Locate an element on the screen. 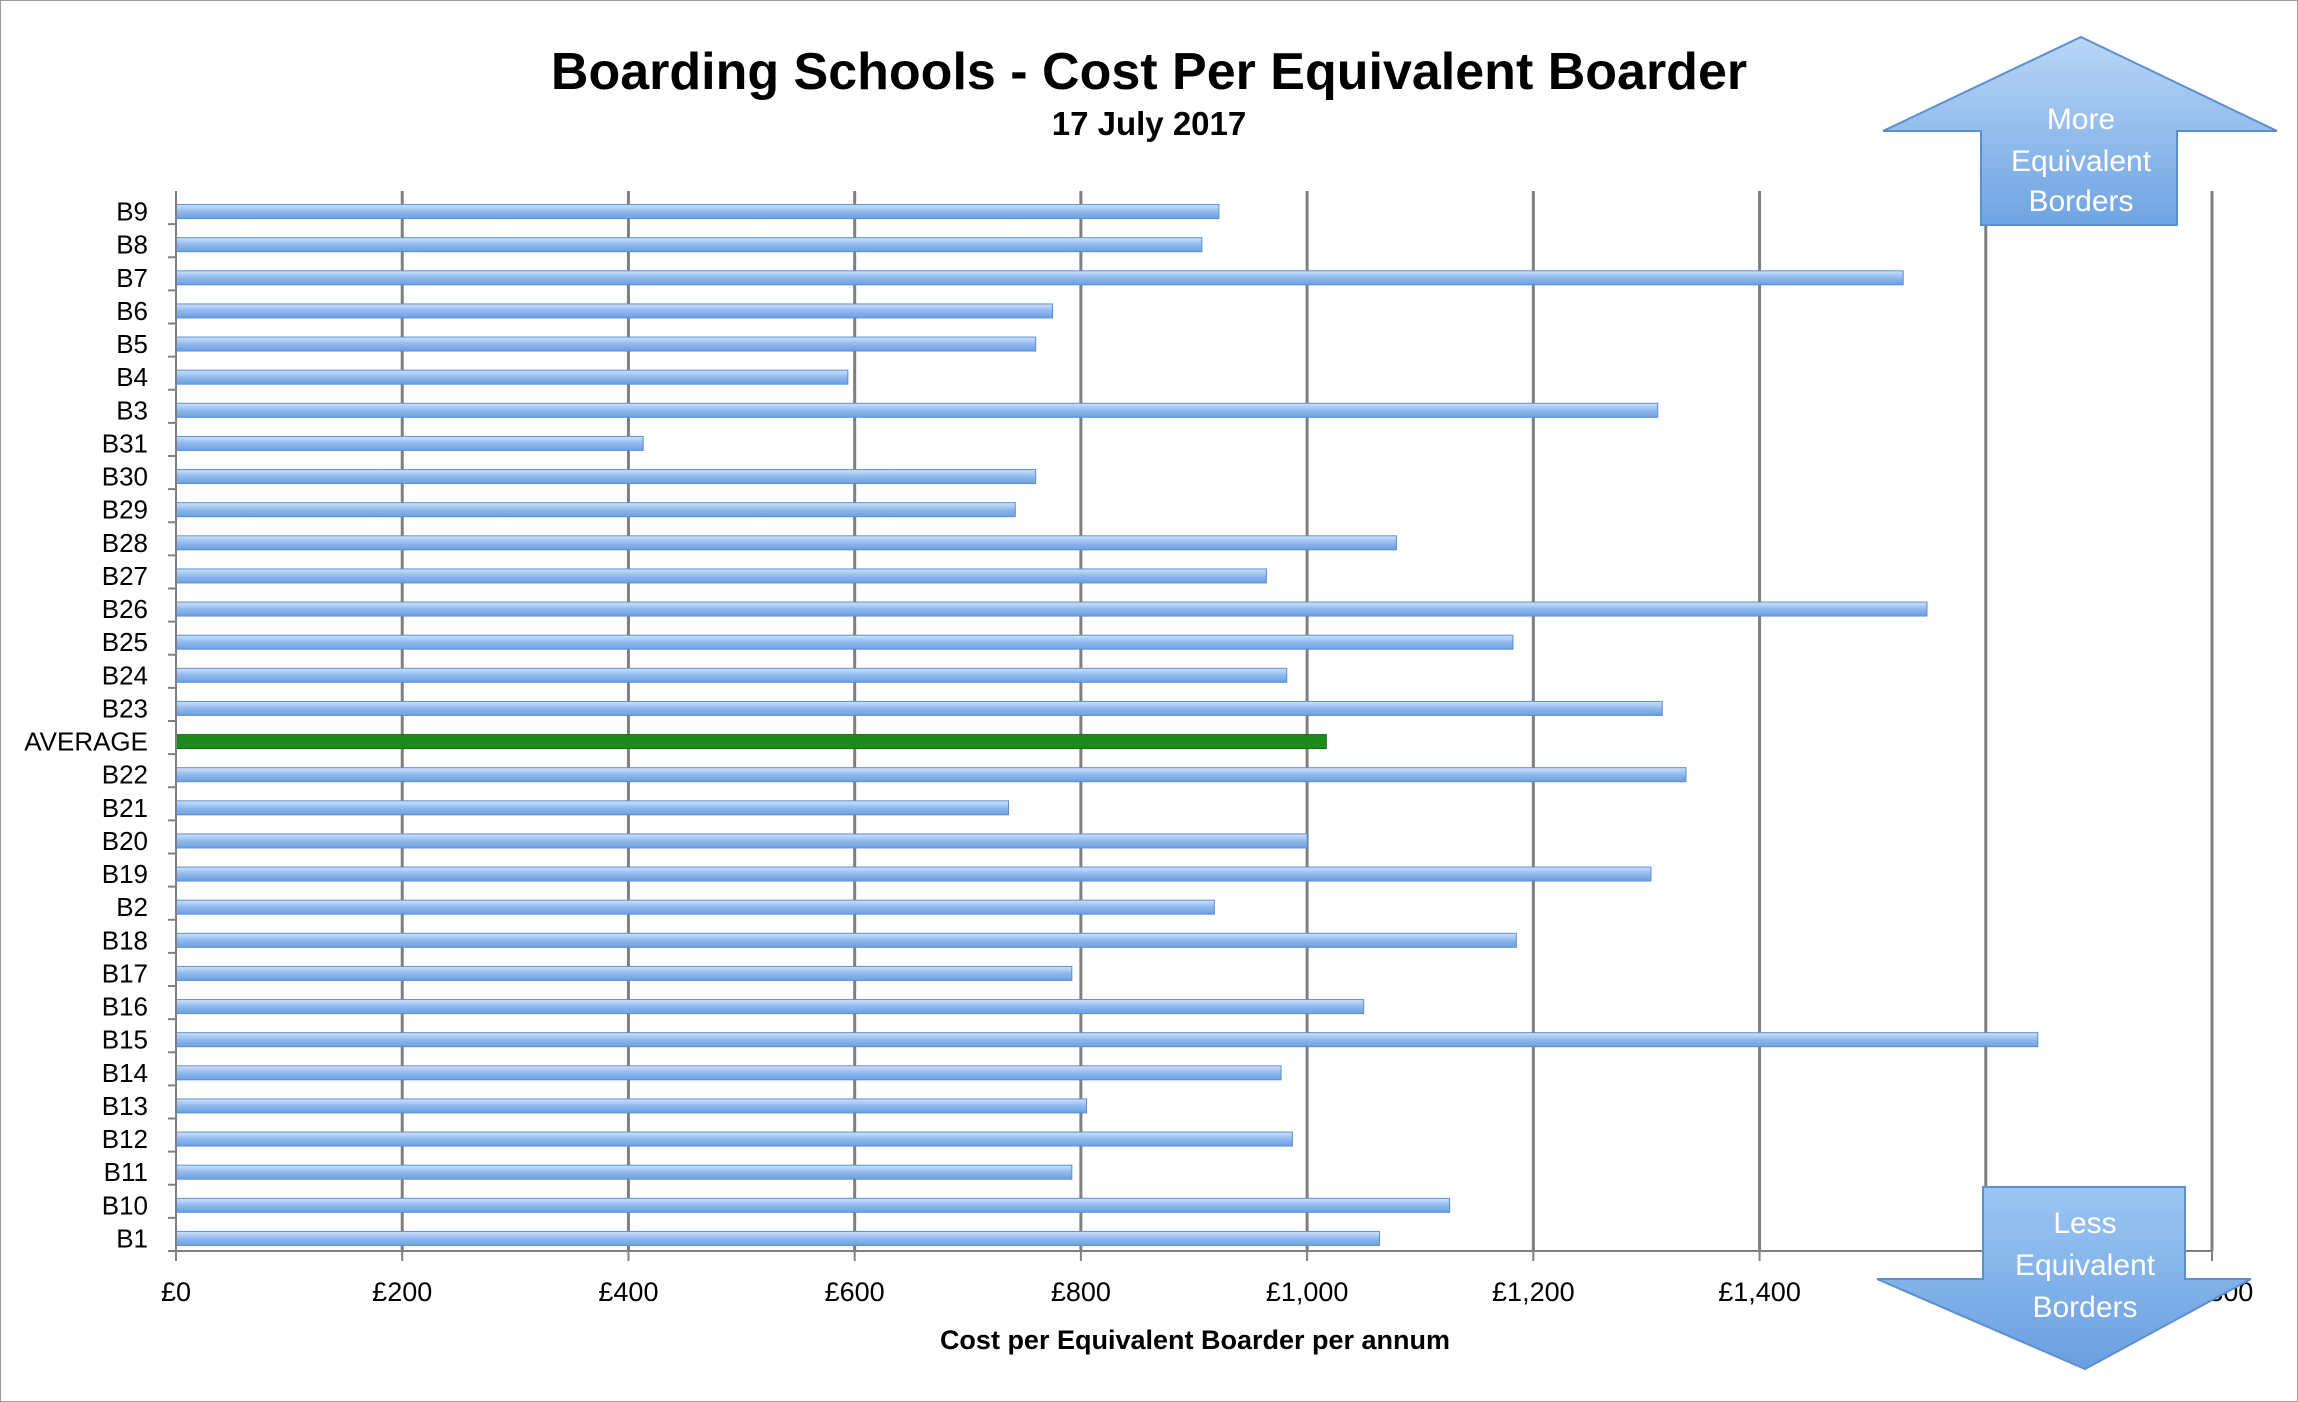  less-arrow-line-3: Borders is located at coordinates (2084, 1307).